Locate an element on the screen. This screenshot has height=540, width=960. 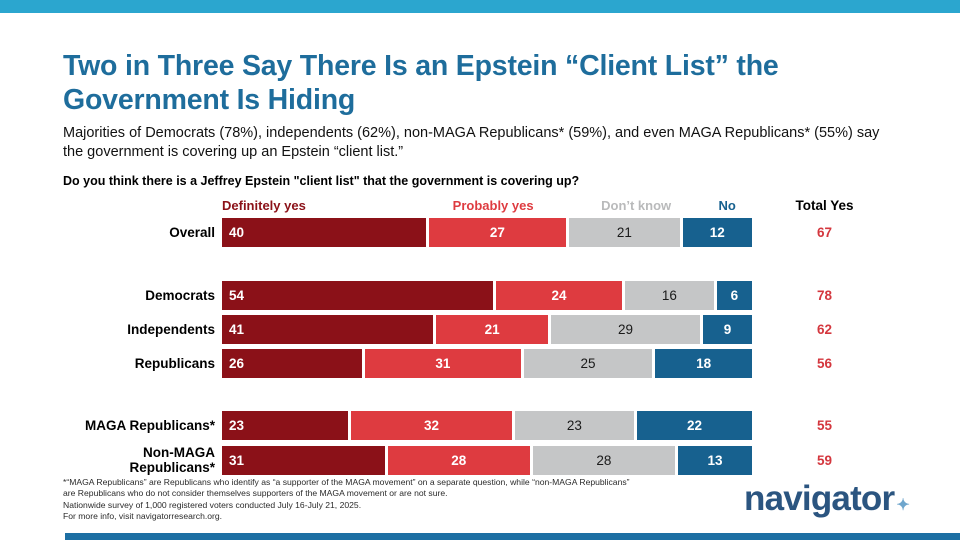
col-header-probably-yes: Probably yes is located at coordinates (493, 206).